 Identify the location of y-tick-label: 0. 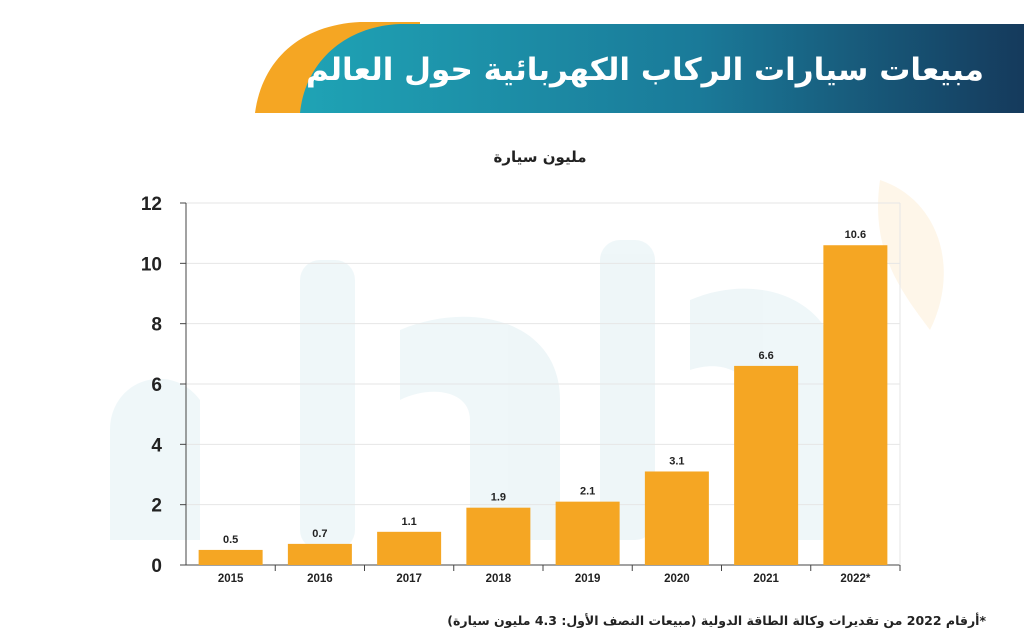
(156, 566).